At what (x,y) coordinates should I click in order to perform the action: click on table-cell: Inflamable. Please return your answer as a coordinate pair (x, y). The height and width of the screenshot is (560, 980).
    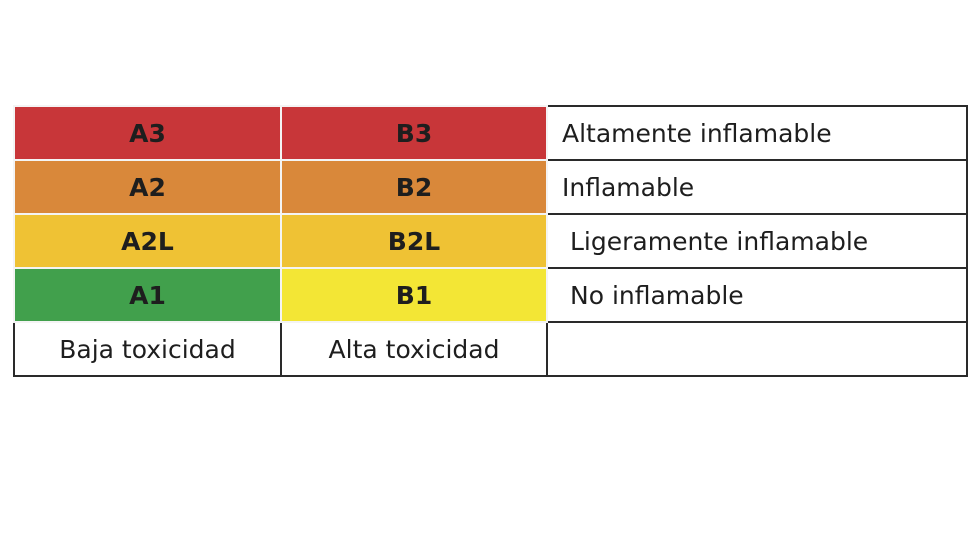
    Looking at the image, I should click on (757, 187).